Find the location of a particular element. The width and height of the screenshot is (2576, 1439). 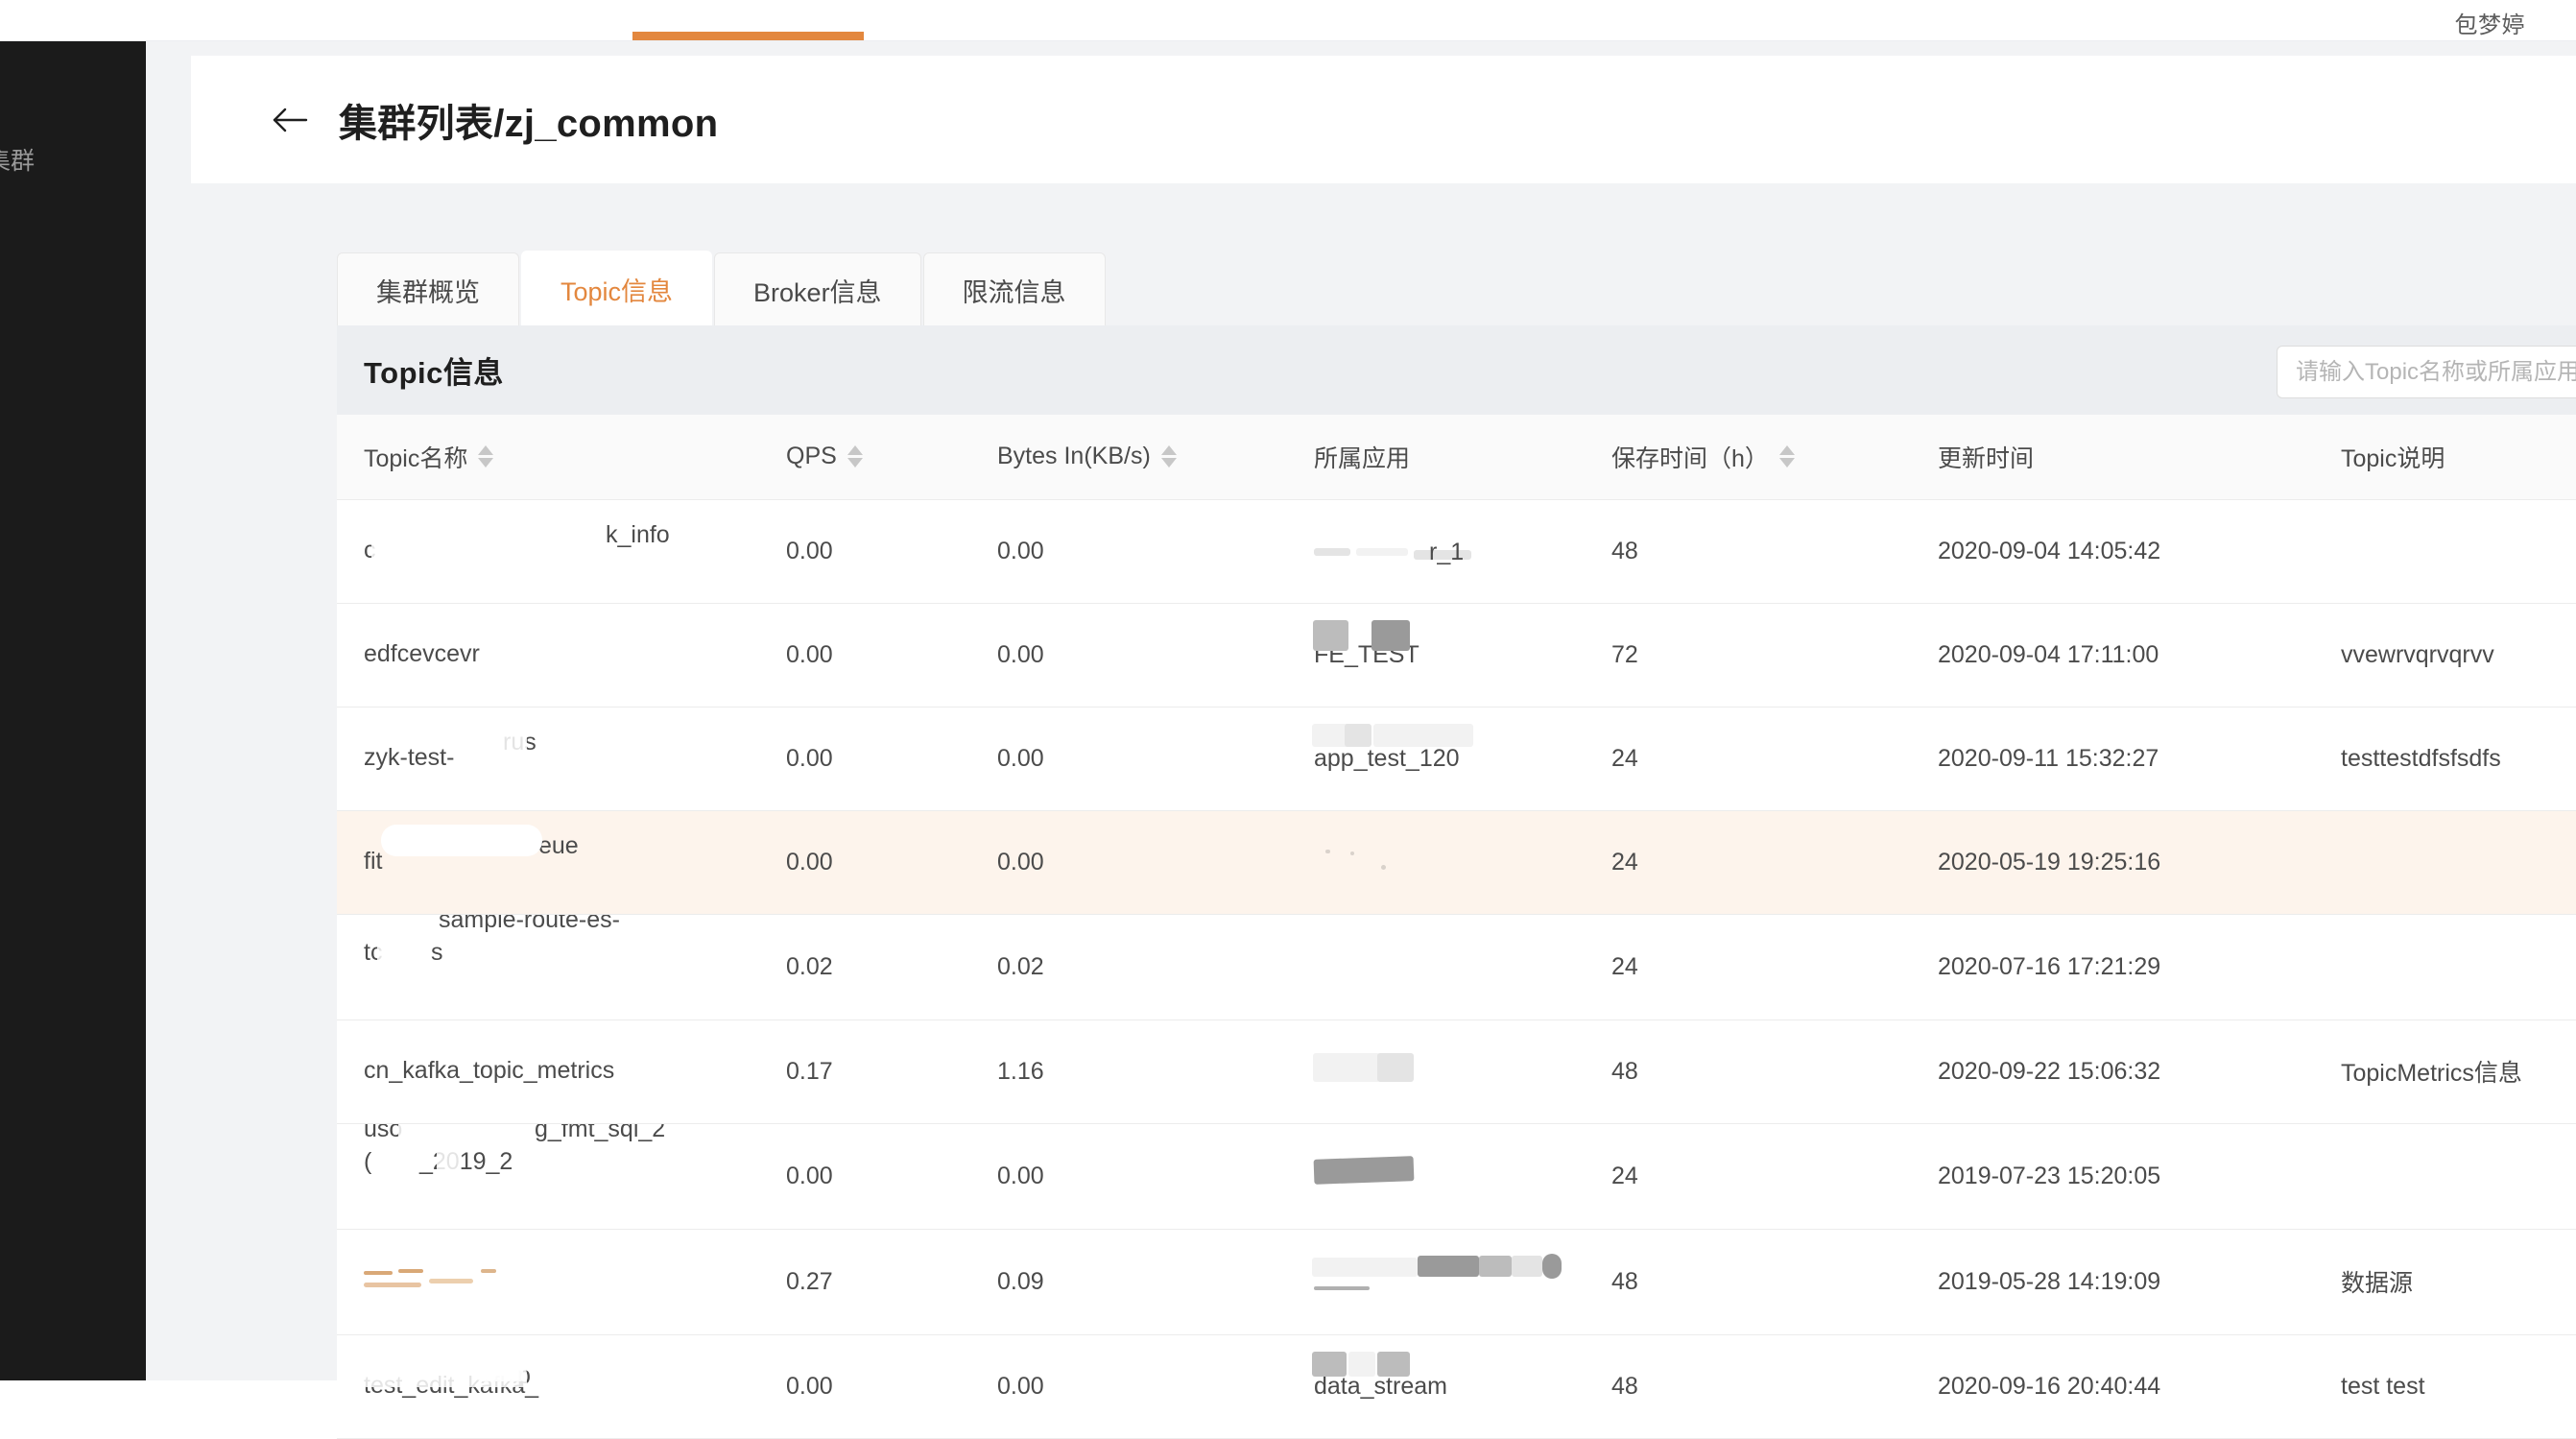

cell-app: r_1 is located at coordinates (1436, 551).